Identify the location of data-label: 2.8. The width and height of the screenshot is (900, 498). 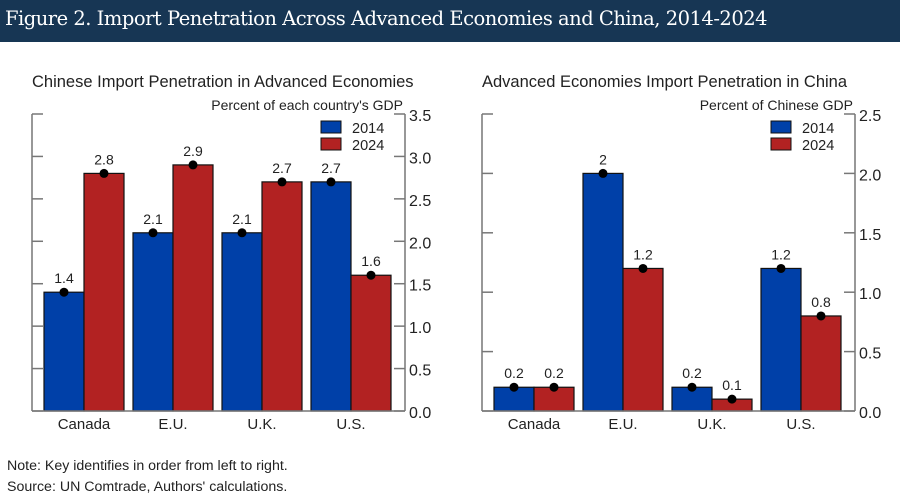
(104, 159).